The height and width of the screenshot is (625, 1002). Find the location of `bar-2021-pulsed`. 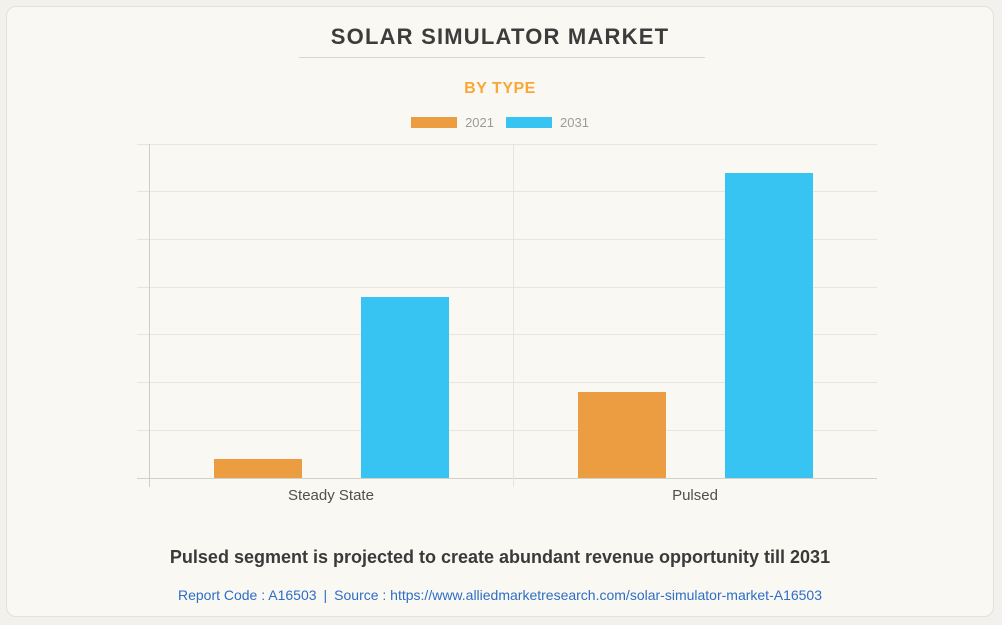

bar-2021-pulsed is located at coordinates (621, 435).